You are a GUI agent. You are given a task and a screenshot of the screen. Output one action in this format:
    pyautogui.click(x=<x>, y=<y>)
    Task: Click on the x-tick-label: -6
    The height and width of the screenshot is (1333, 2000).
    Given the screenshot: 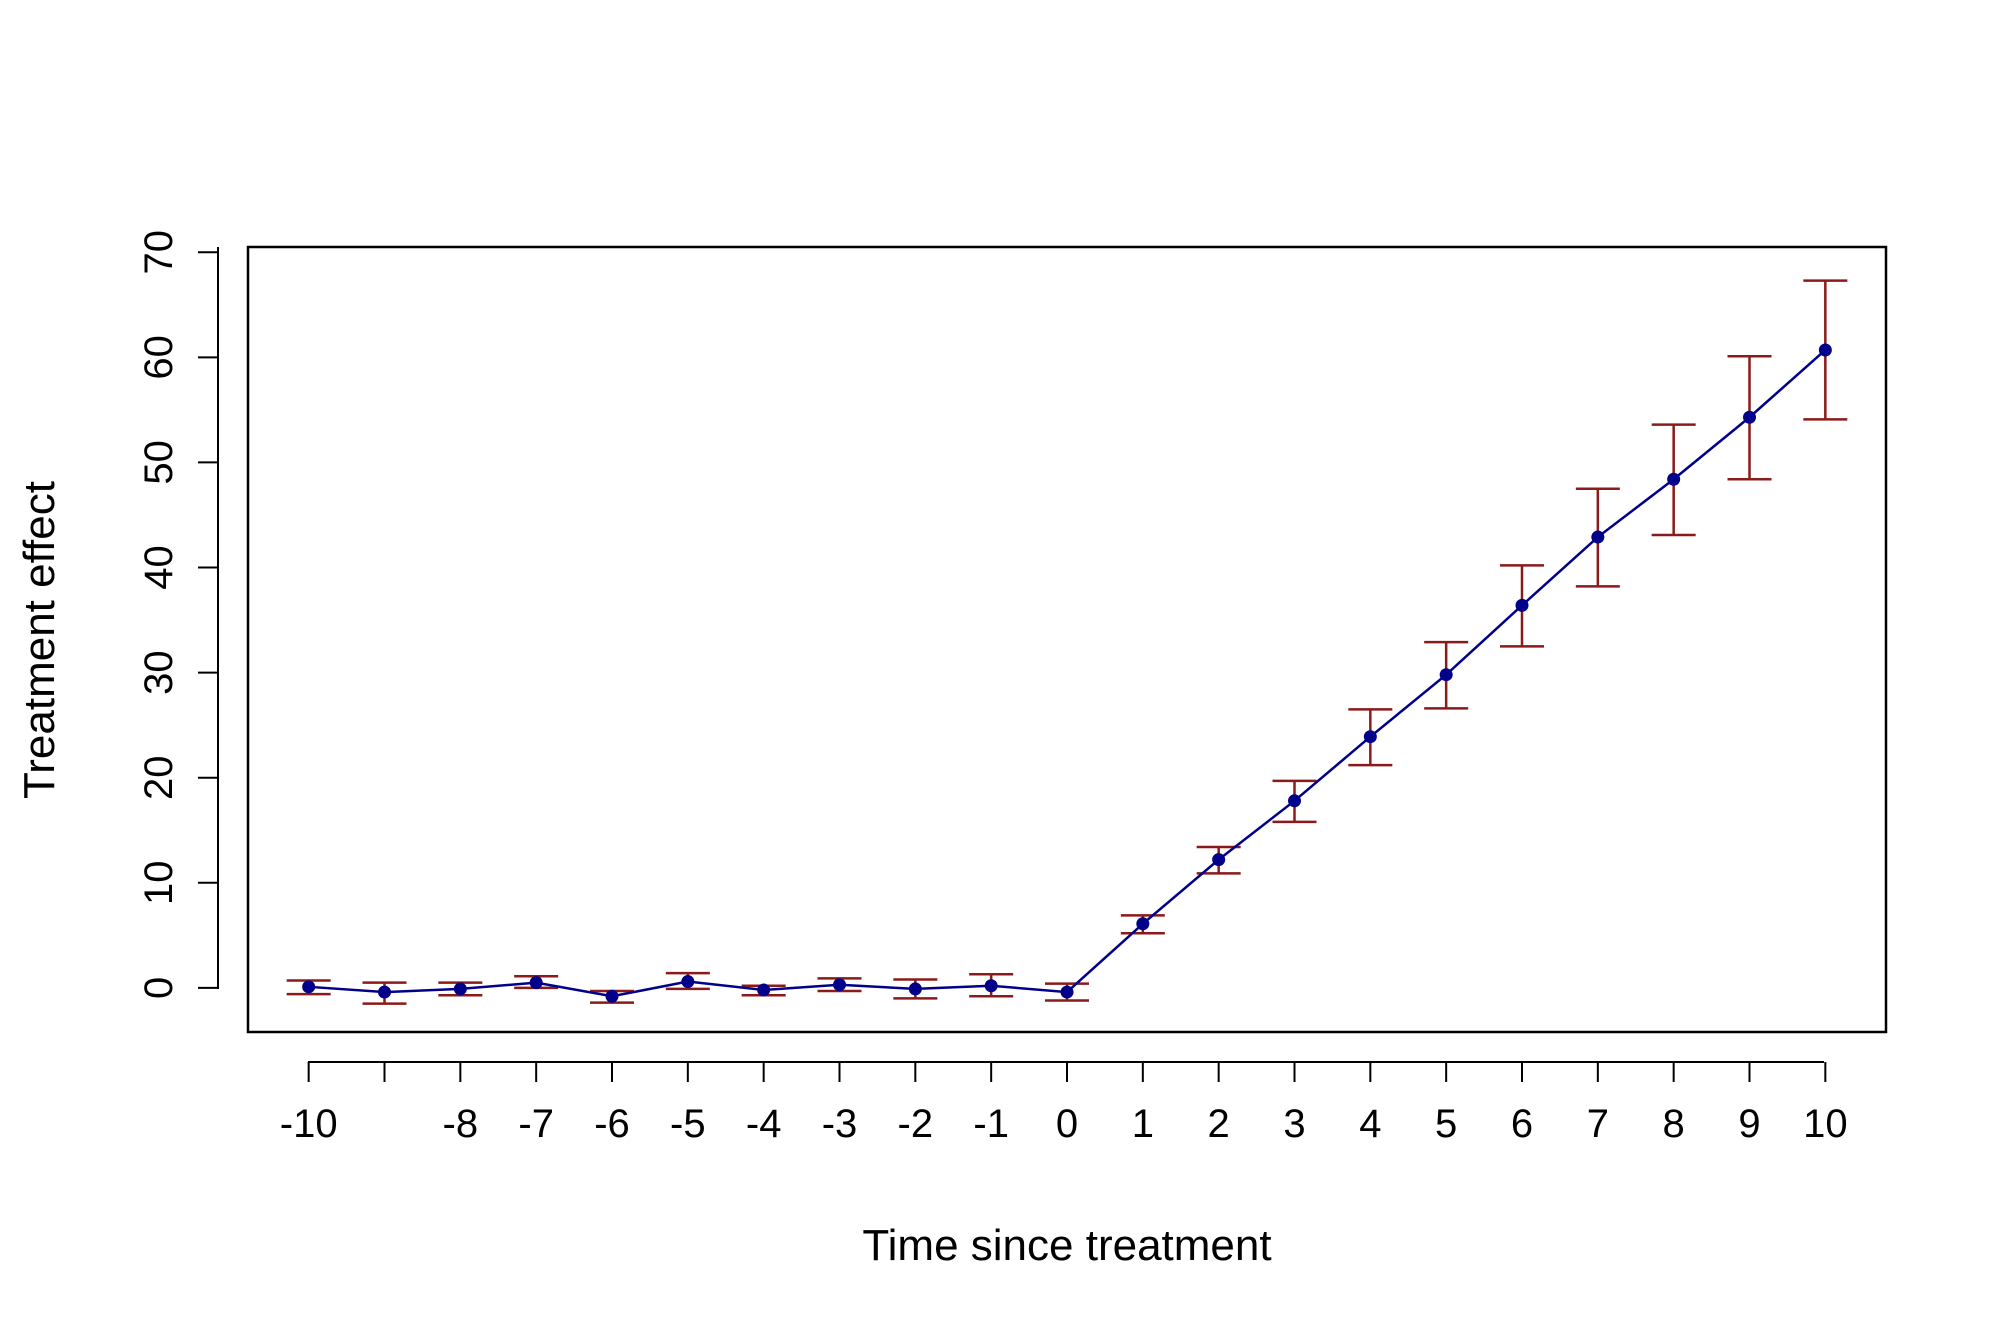 What is the action you would take?
    pyautogui.click(x=612, y=1124)
    